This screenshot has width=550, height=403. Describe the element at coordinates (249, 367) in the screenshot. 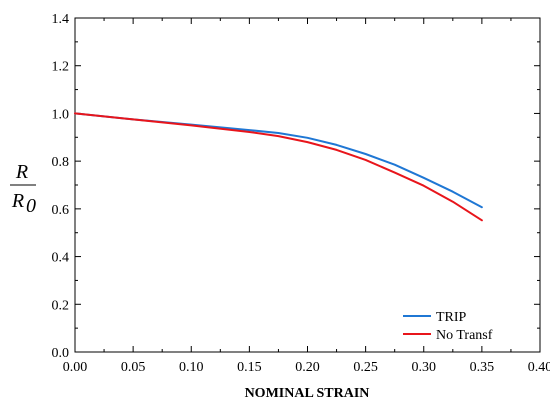

I see `x-tick-label: 0.15` at that location.